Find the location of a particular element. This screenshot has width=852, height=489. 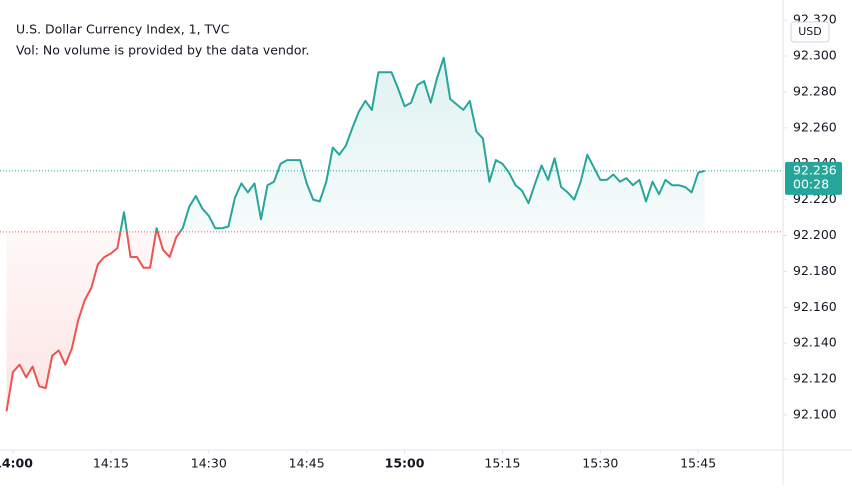

x-tick-label: 14:00 is located at coordinates (16, 463).